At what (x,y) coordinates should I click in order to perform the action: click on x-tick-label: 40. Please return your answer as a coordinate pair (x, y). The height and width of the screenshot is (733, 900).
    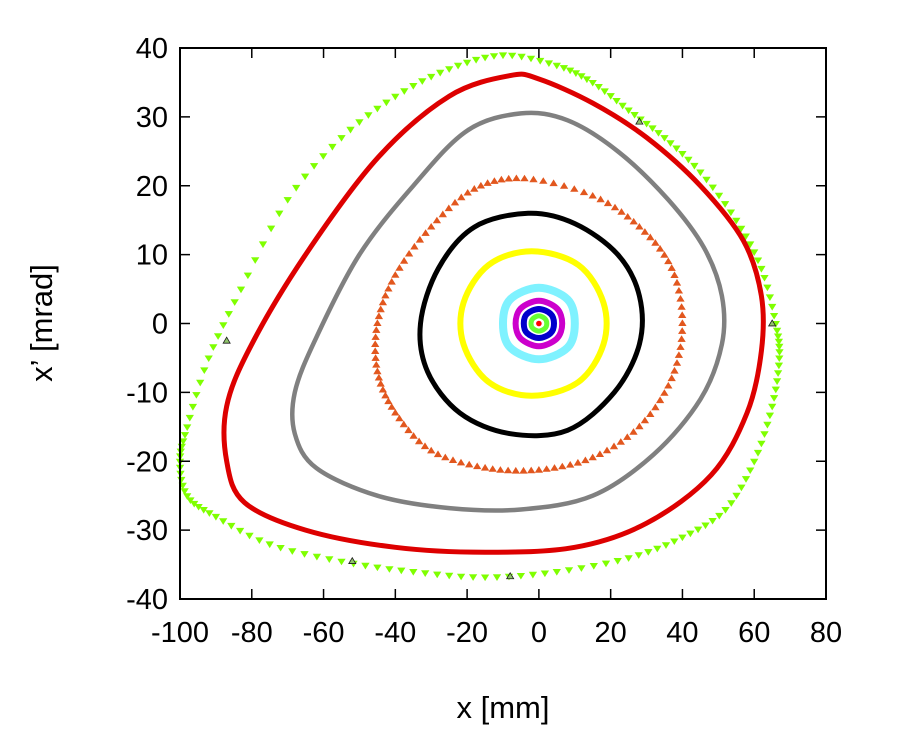
    Looking at the image, I should click on (682, 633).